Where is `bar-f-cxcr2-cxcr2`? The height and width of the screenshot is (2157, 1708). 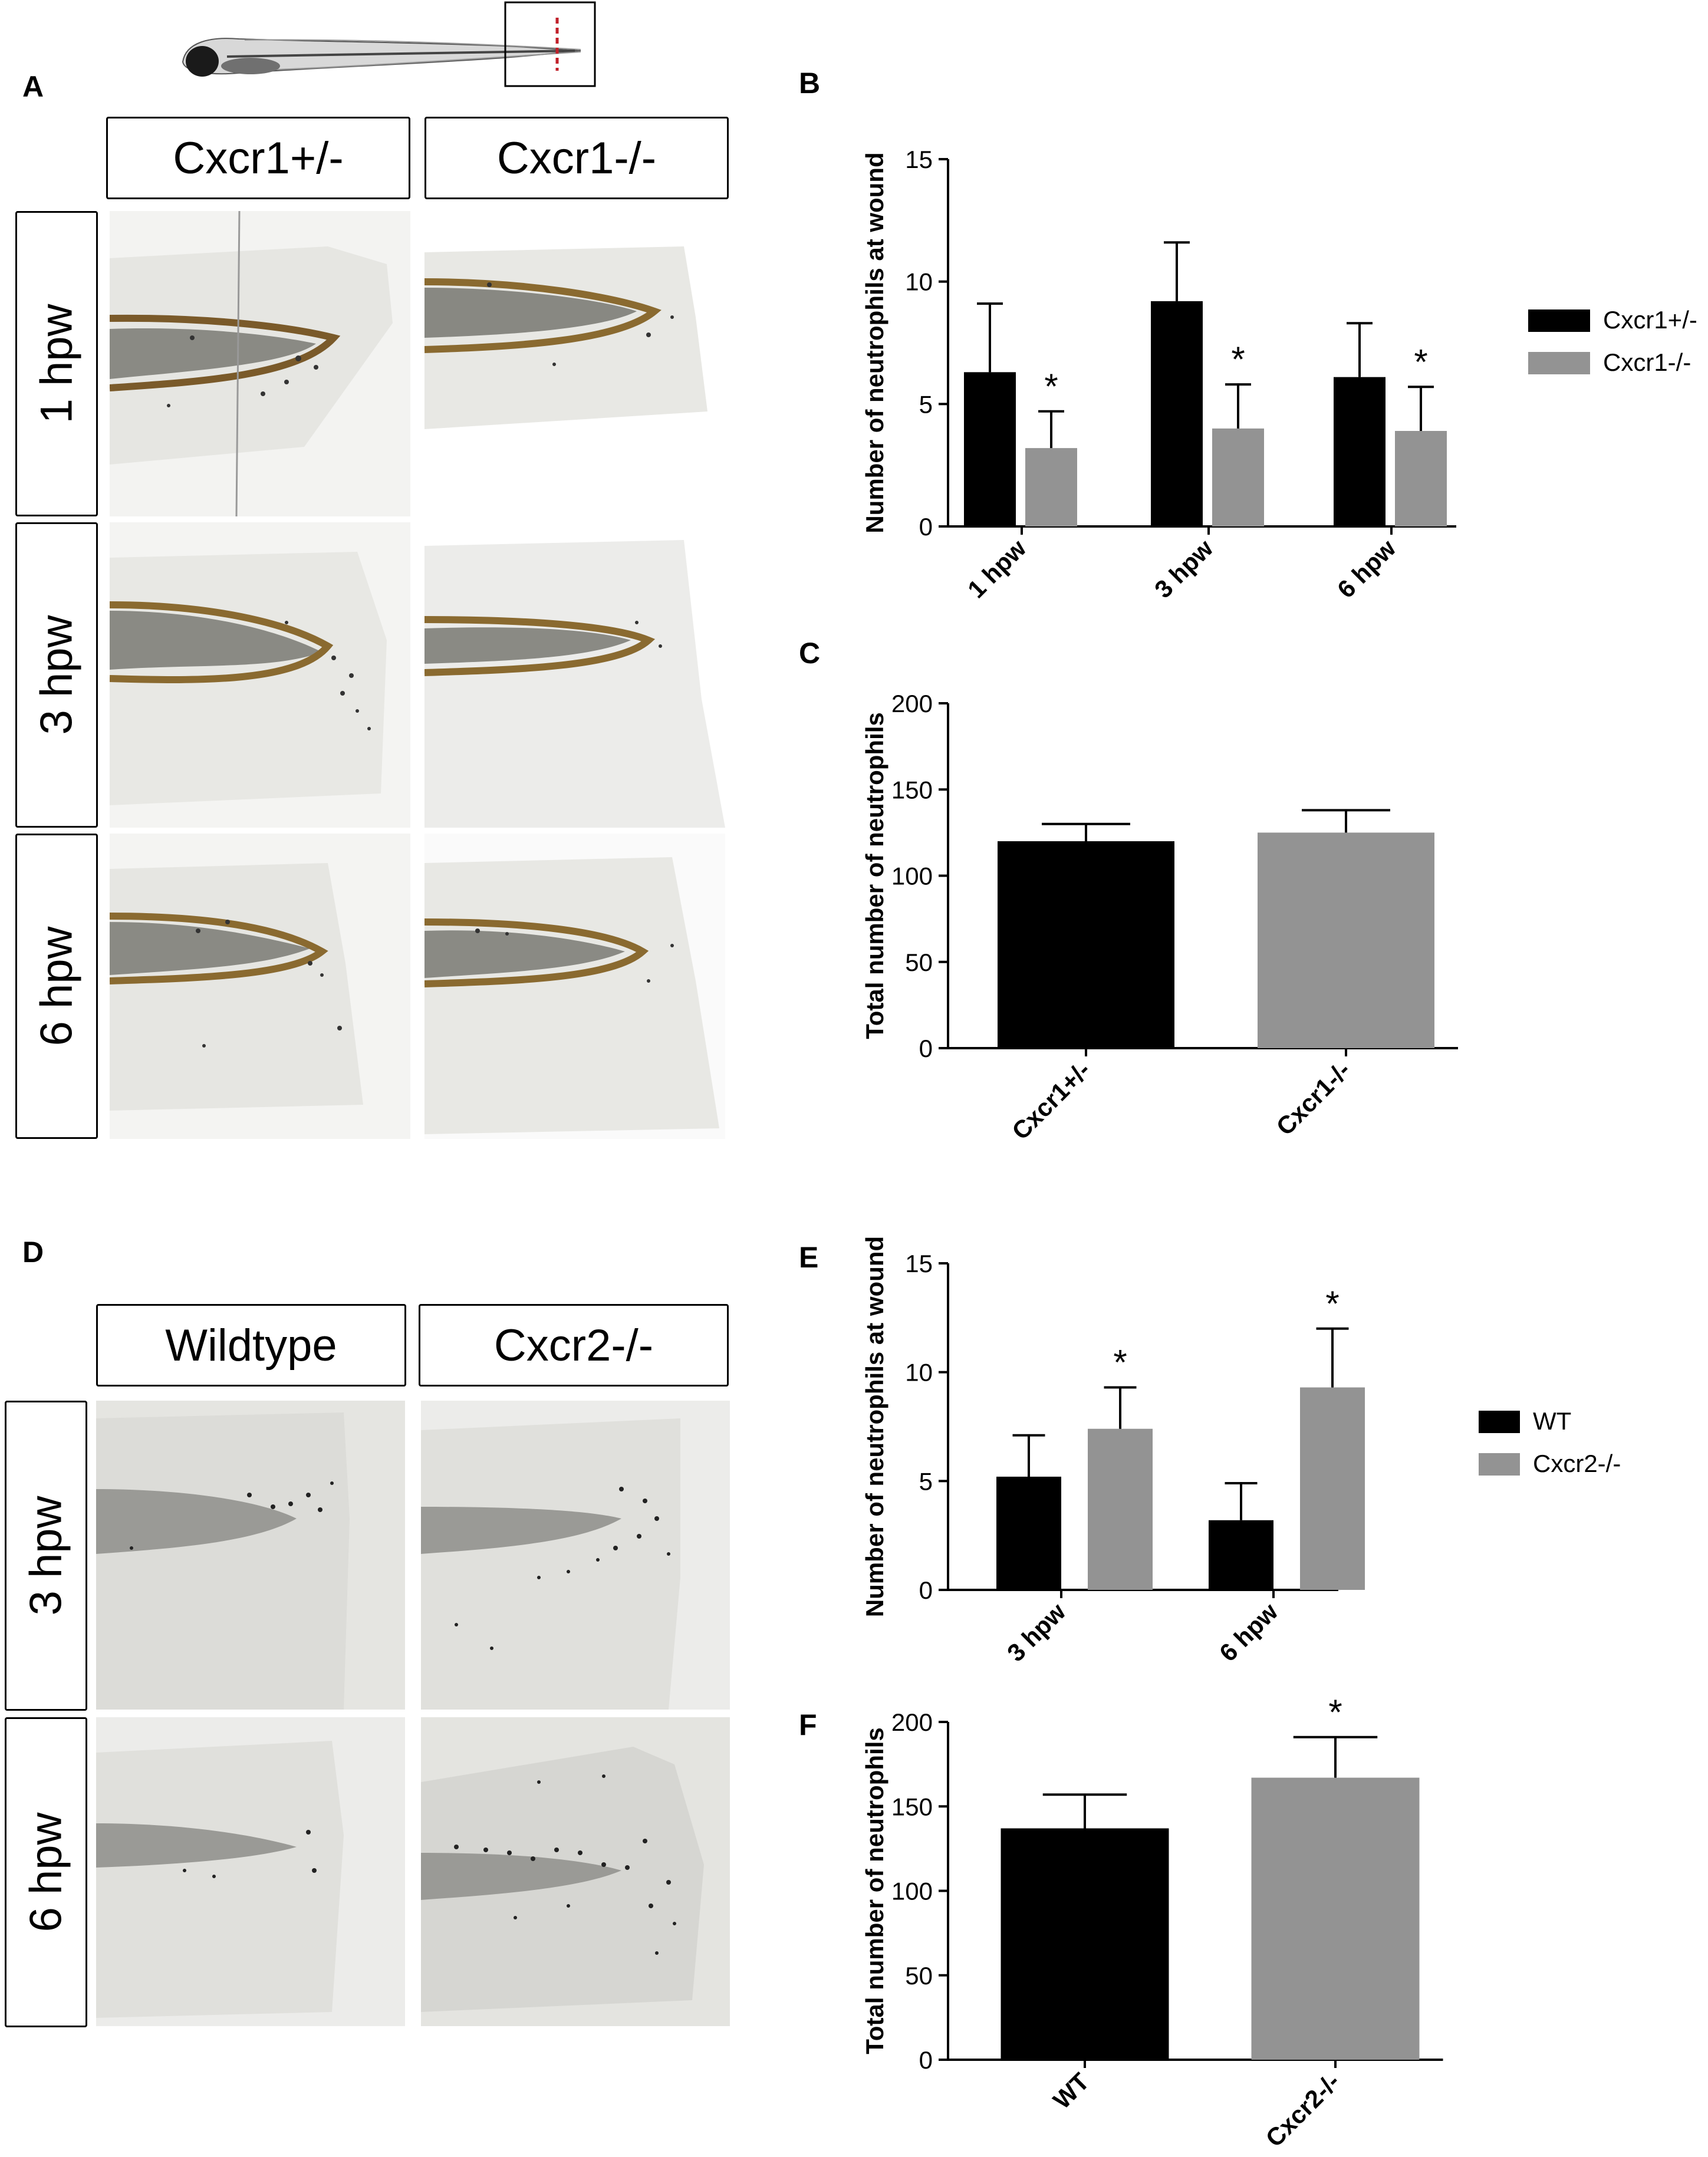
bar-f-cxcr2-cxcr2 is located at coordinates (1335, 1918).